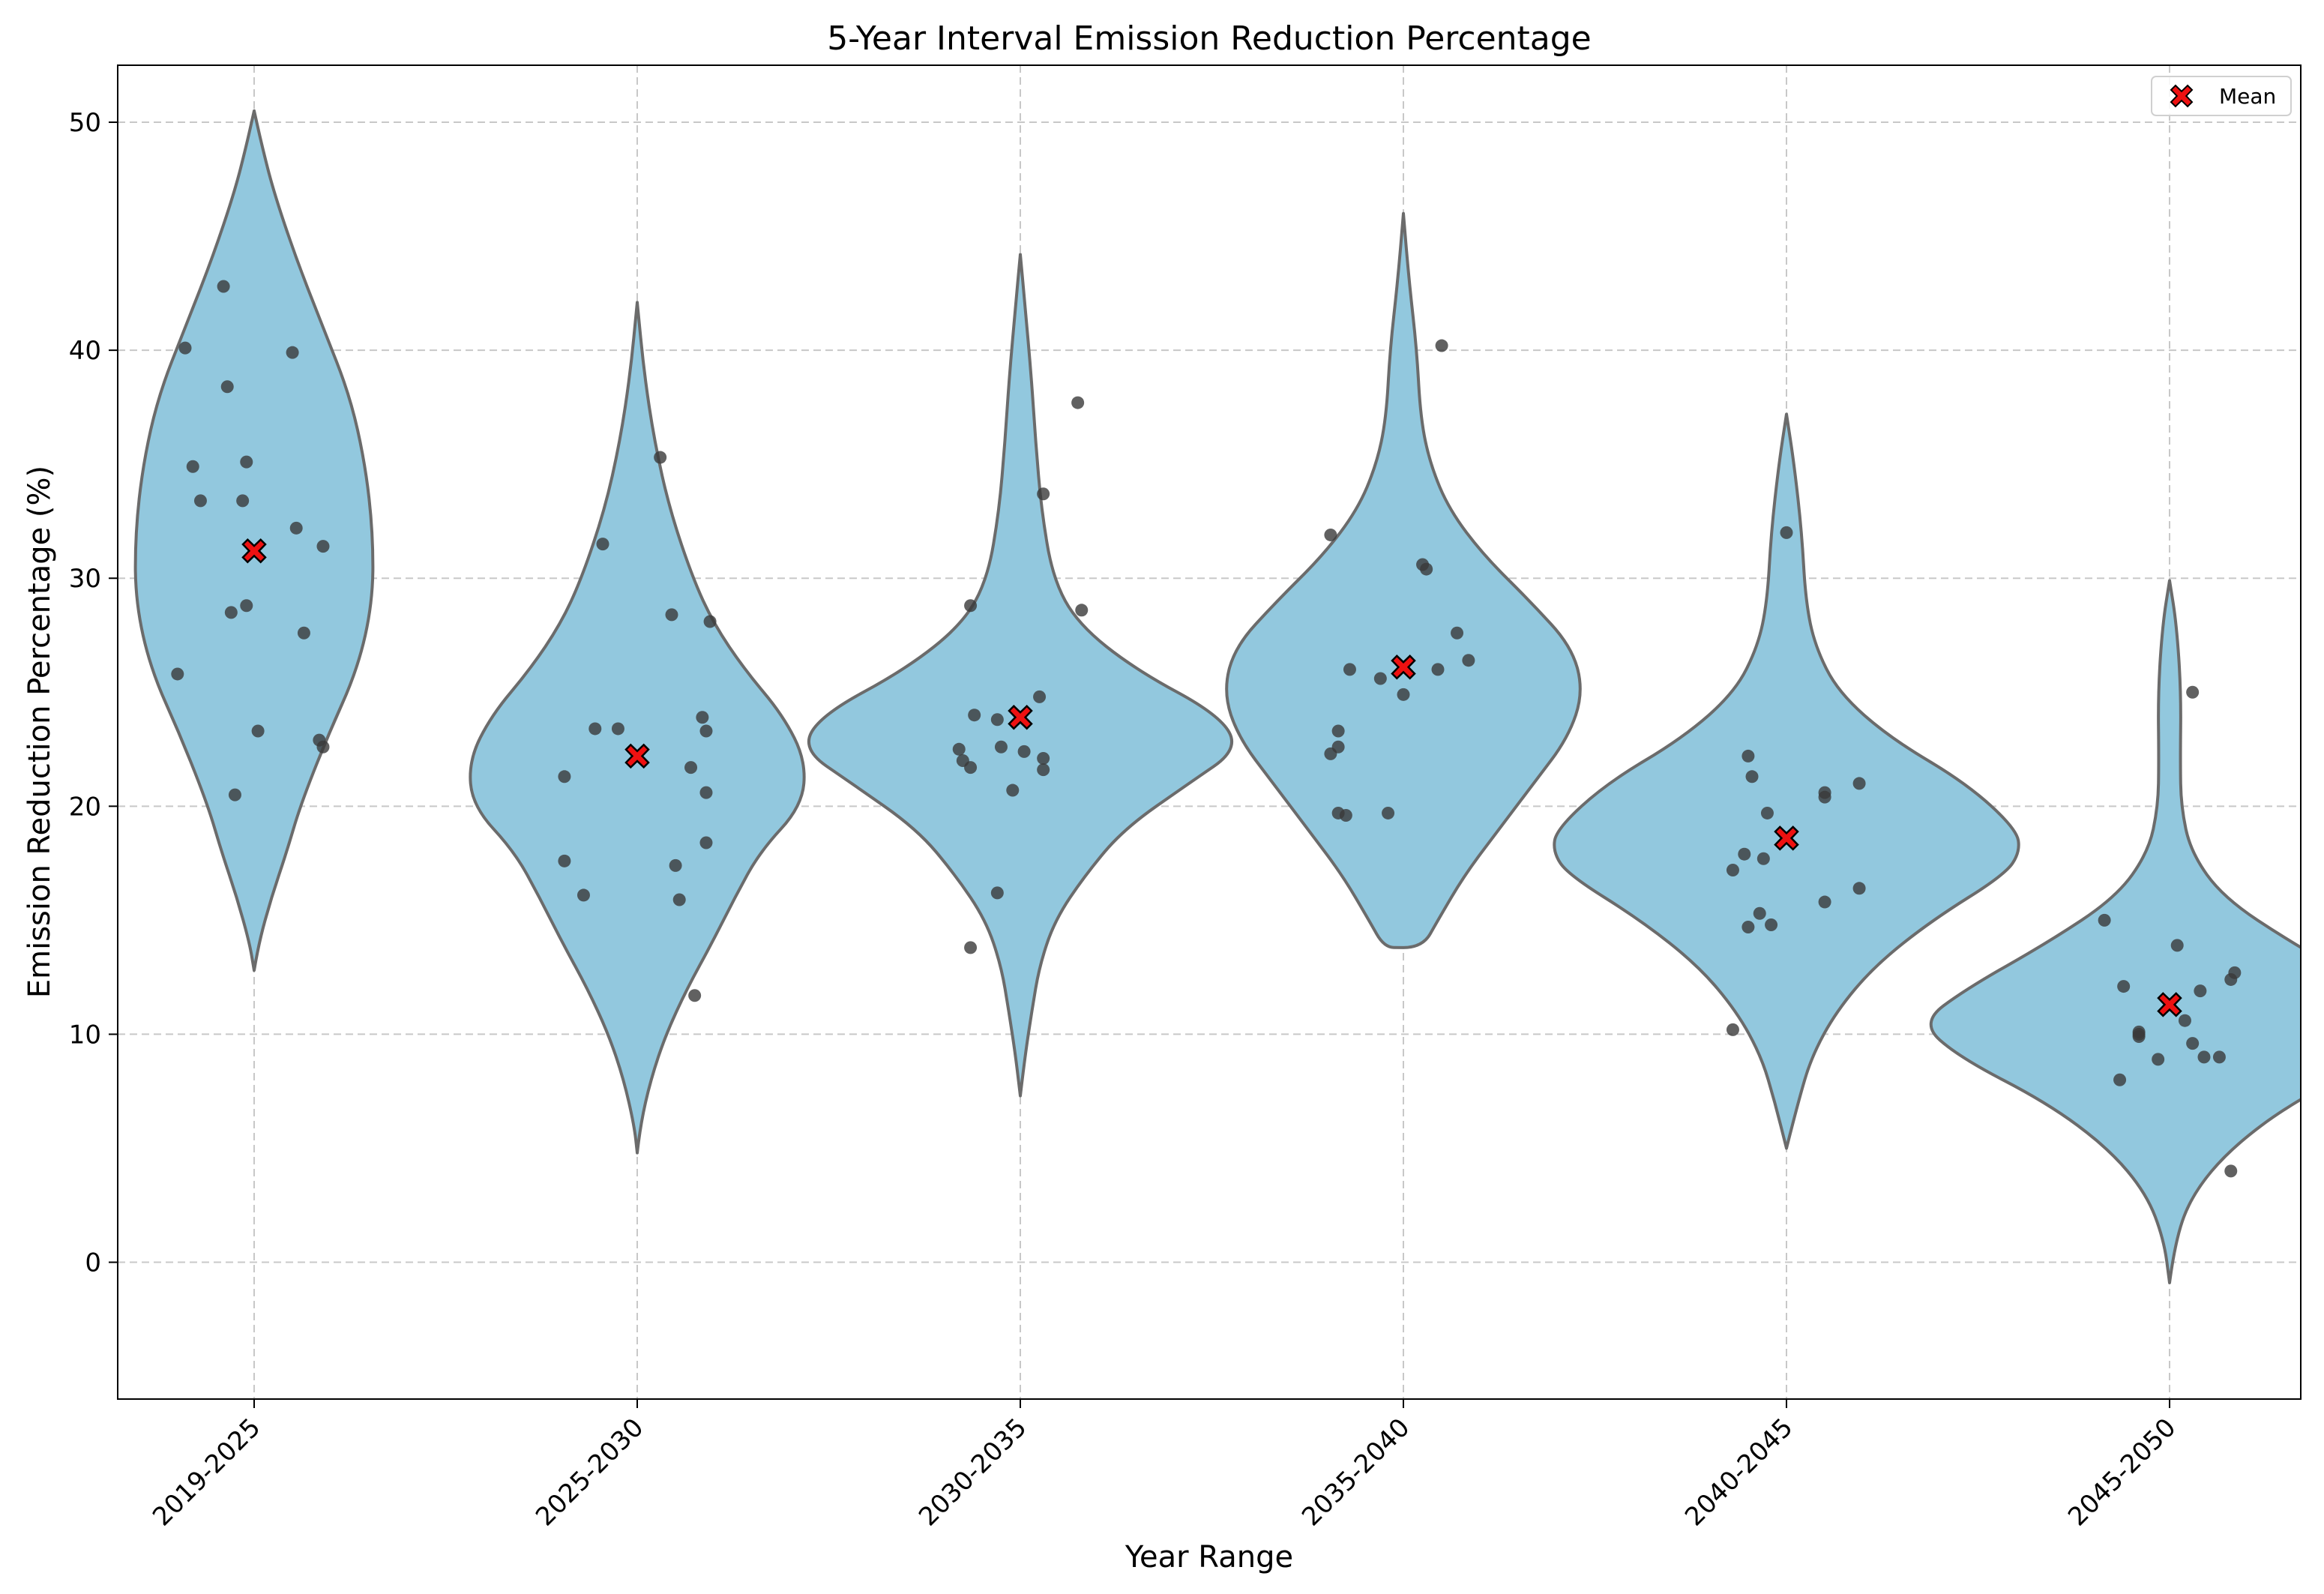  What do you see at coordinates (2247, 96) in the screenshot?
I see `legend-mean-label: Mean` at bounding box center [2247, 96].